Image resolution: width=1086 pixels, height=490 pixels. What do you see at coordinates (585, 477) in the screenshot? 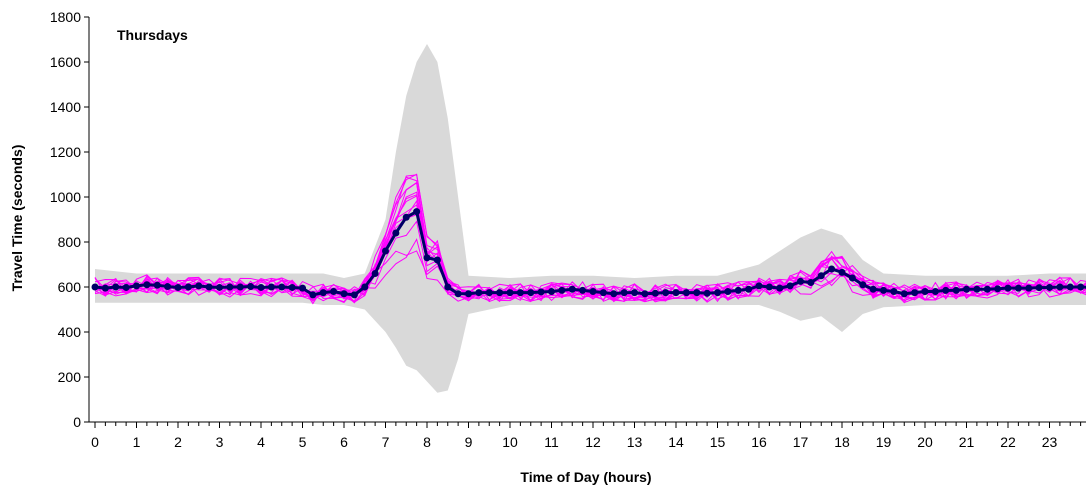
I see `x-axis-title: Time of Day (hours)` at bounding box center [585, 477].